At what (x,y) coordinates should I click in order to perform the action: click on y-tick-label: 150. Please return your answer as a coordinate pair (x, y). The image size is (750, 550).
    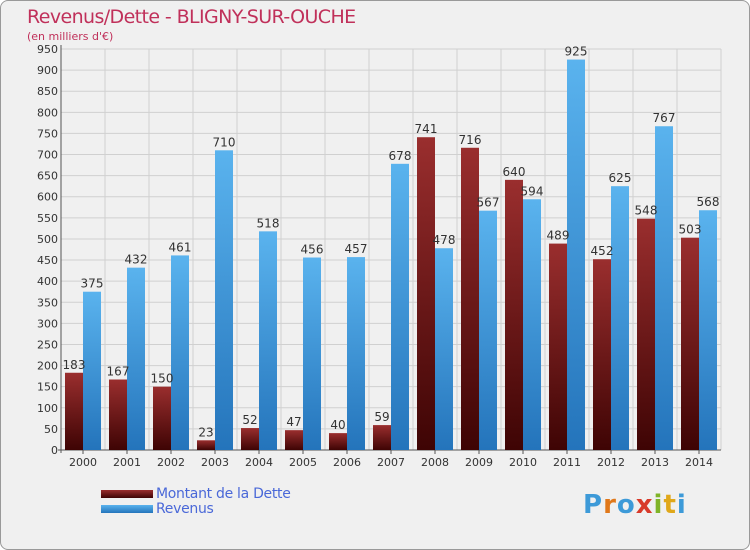
    Looking at the image, I should click on (47, 387).